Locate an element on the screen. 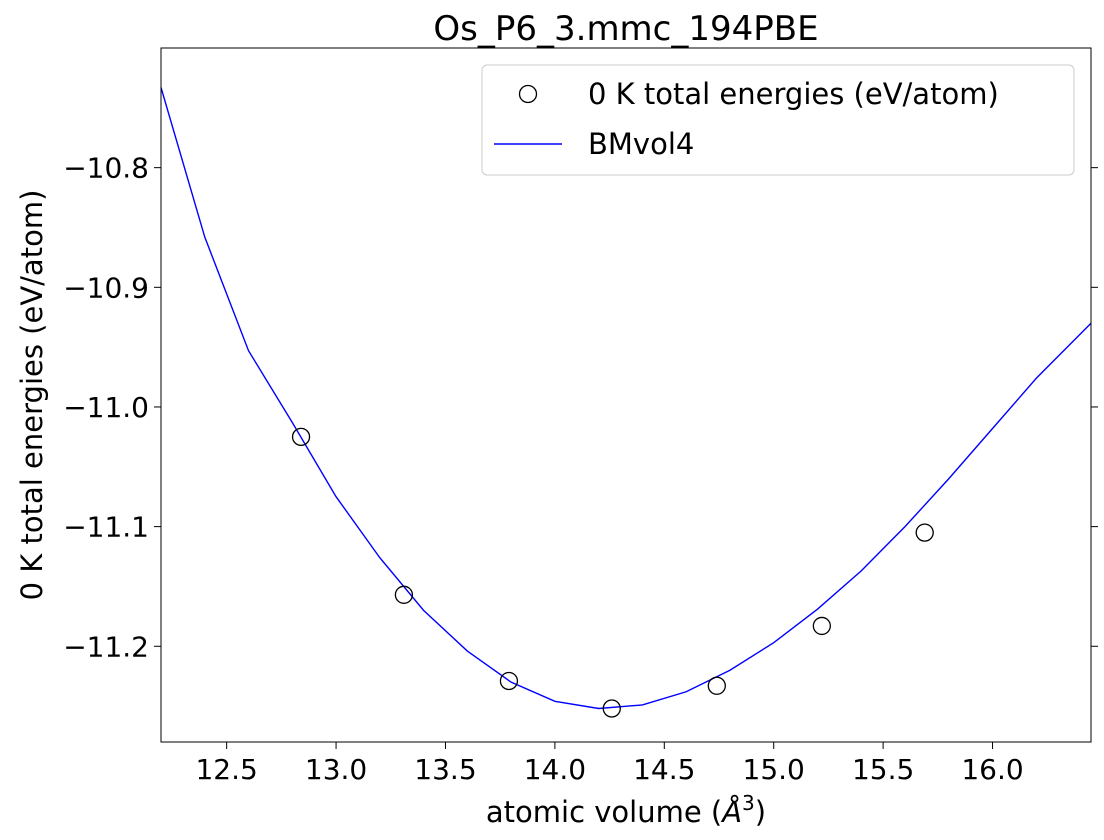  x-axis-title-unit: Å is located at coordinates (731, 812).